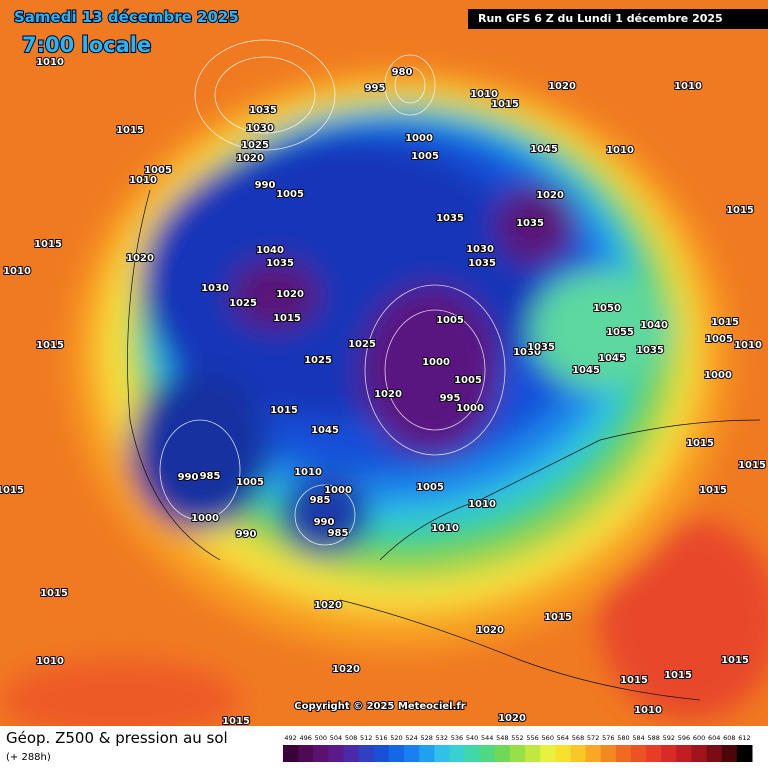 The image size is (768, 768). What do you see at coordinates (487, 738) in the screenshot?
I see `colorbar-label: 544` at bounding box center [487, 738].